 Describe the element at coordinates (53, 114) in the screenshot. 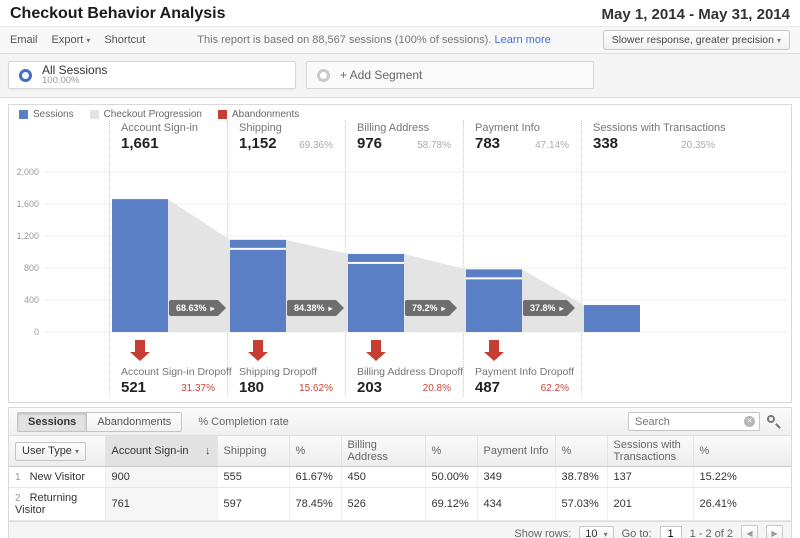

I see `legend-label: Sessions` at that location.